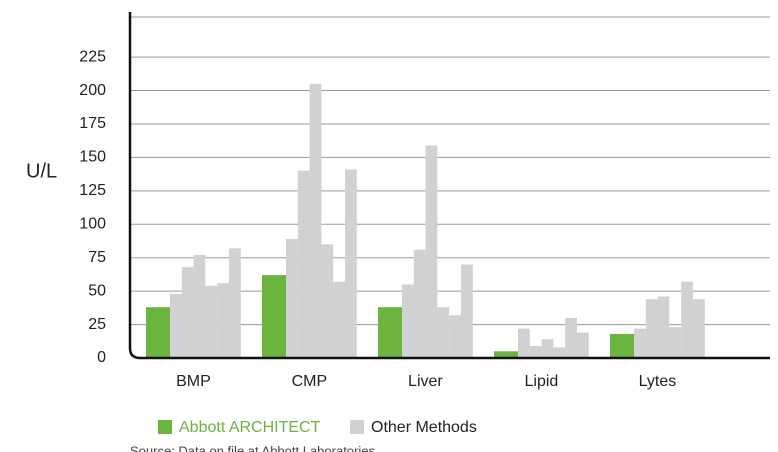 The image size is (778, 452). I want to click on x-tick-label: Lipid, so click(541, 381).